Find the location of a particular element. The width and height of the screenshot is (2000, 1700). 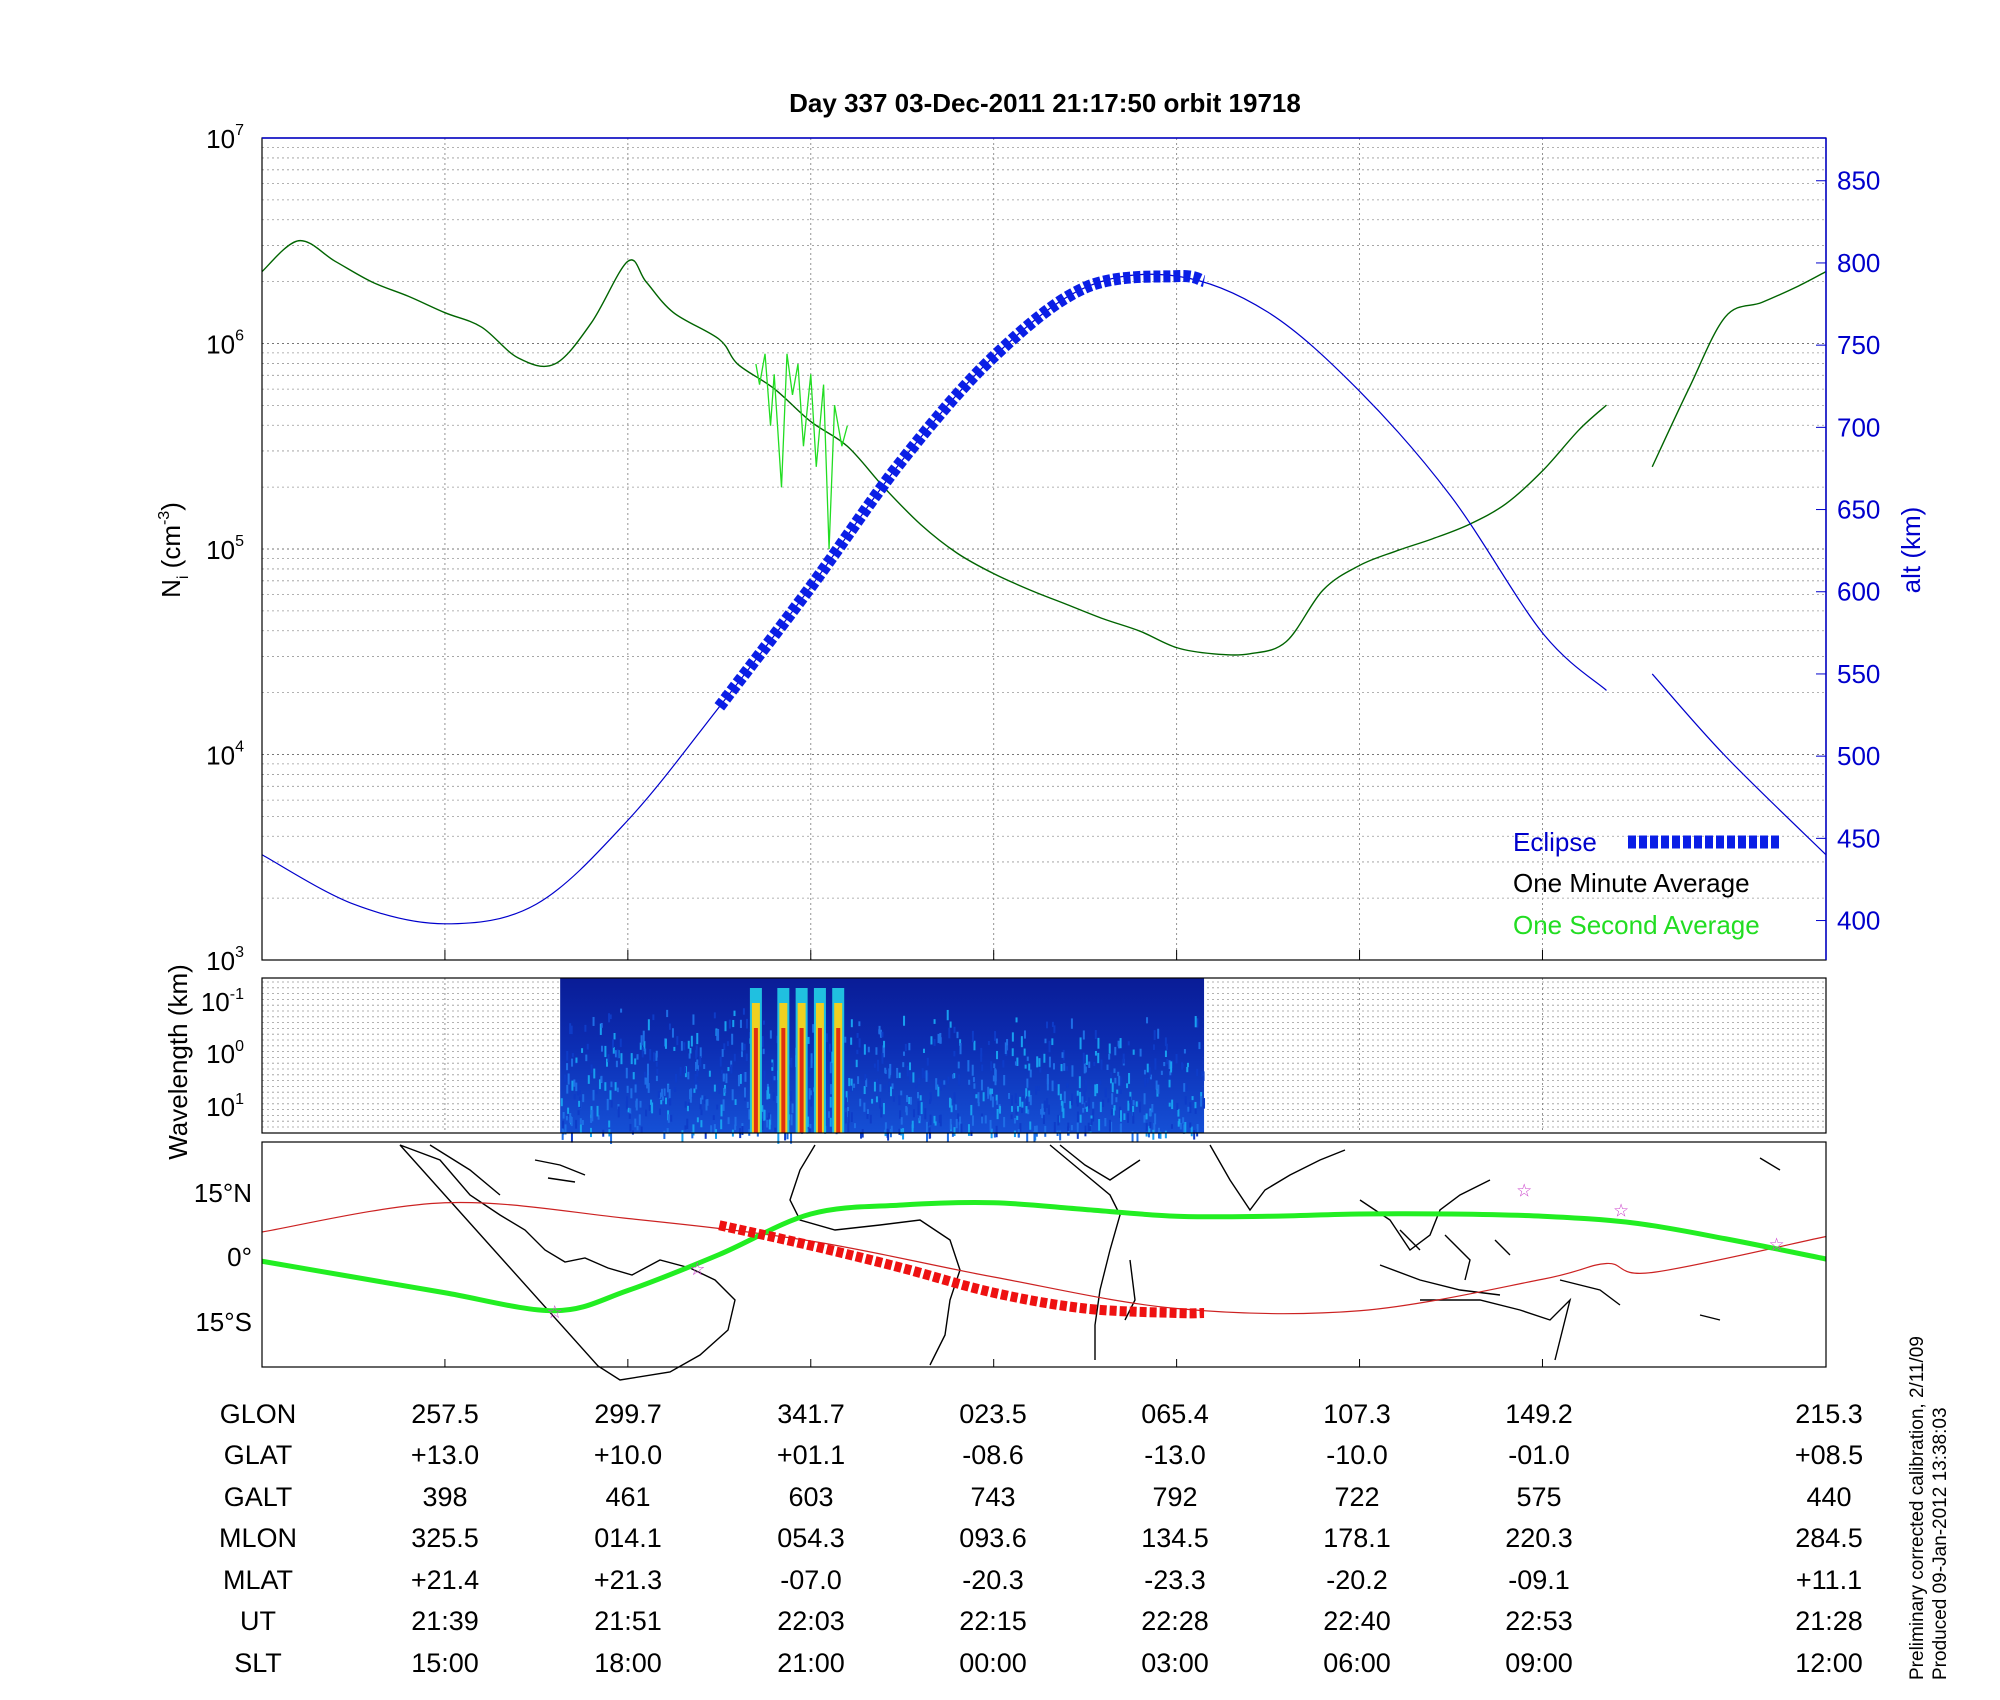

red-sea-coast is located at coordinates (1100, 1162).